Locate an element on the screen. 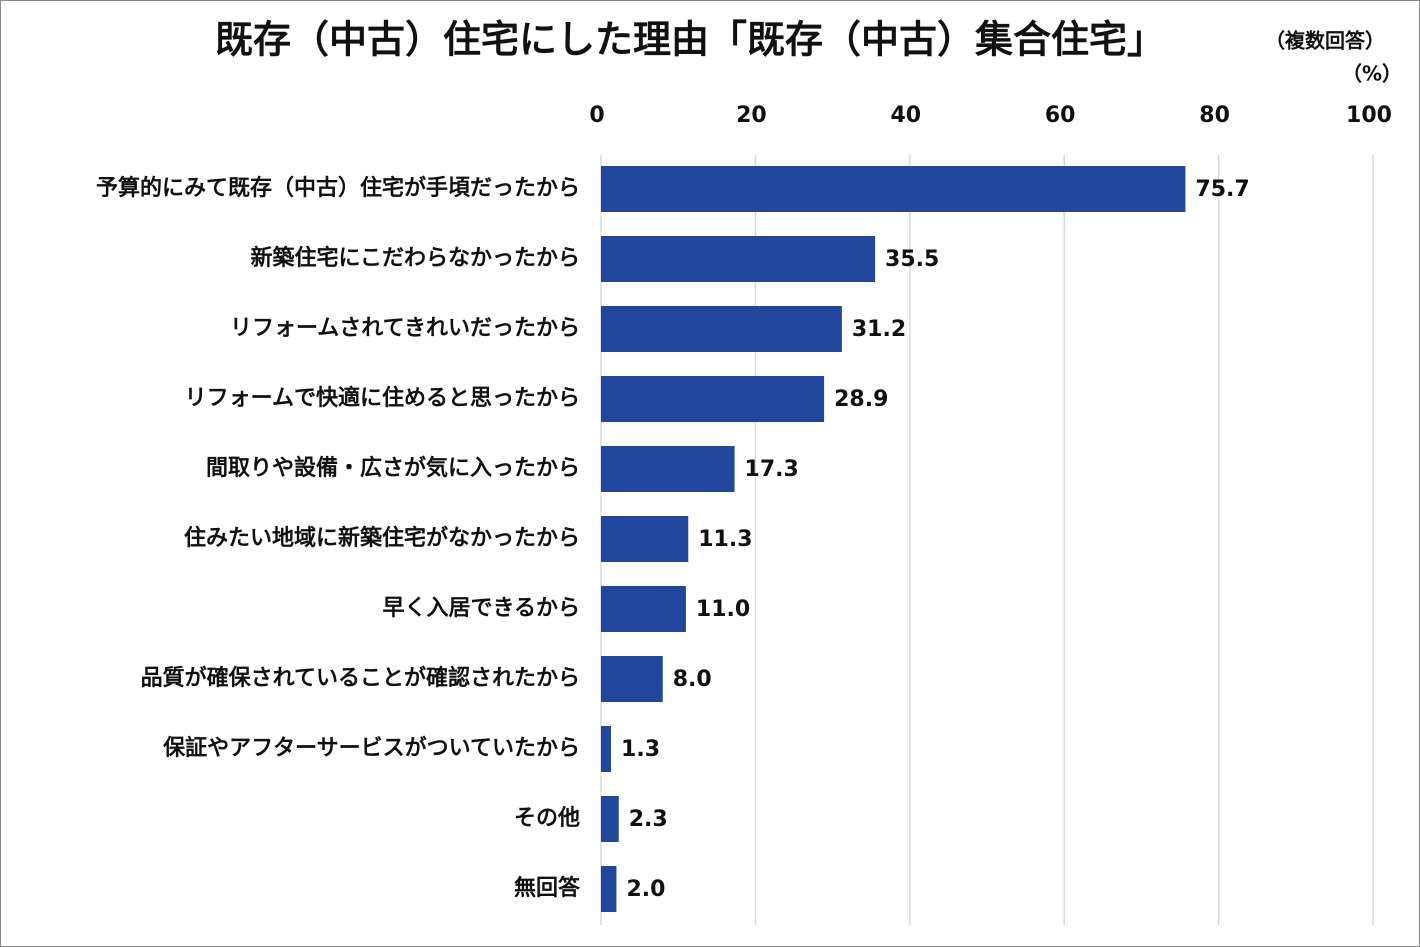 This screenshot has height=947, width=1420. chart-title: 既存（中古）住宅にした理由「既存（中古）集合住宅」 is located at coordinates (690, 40).